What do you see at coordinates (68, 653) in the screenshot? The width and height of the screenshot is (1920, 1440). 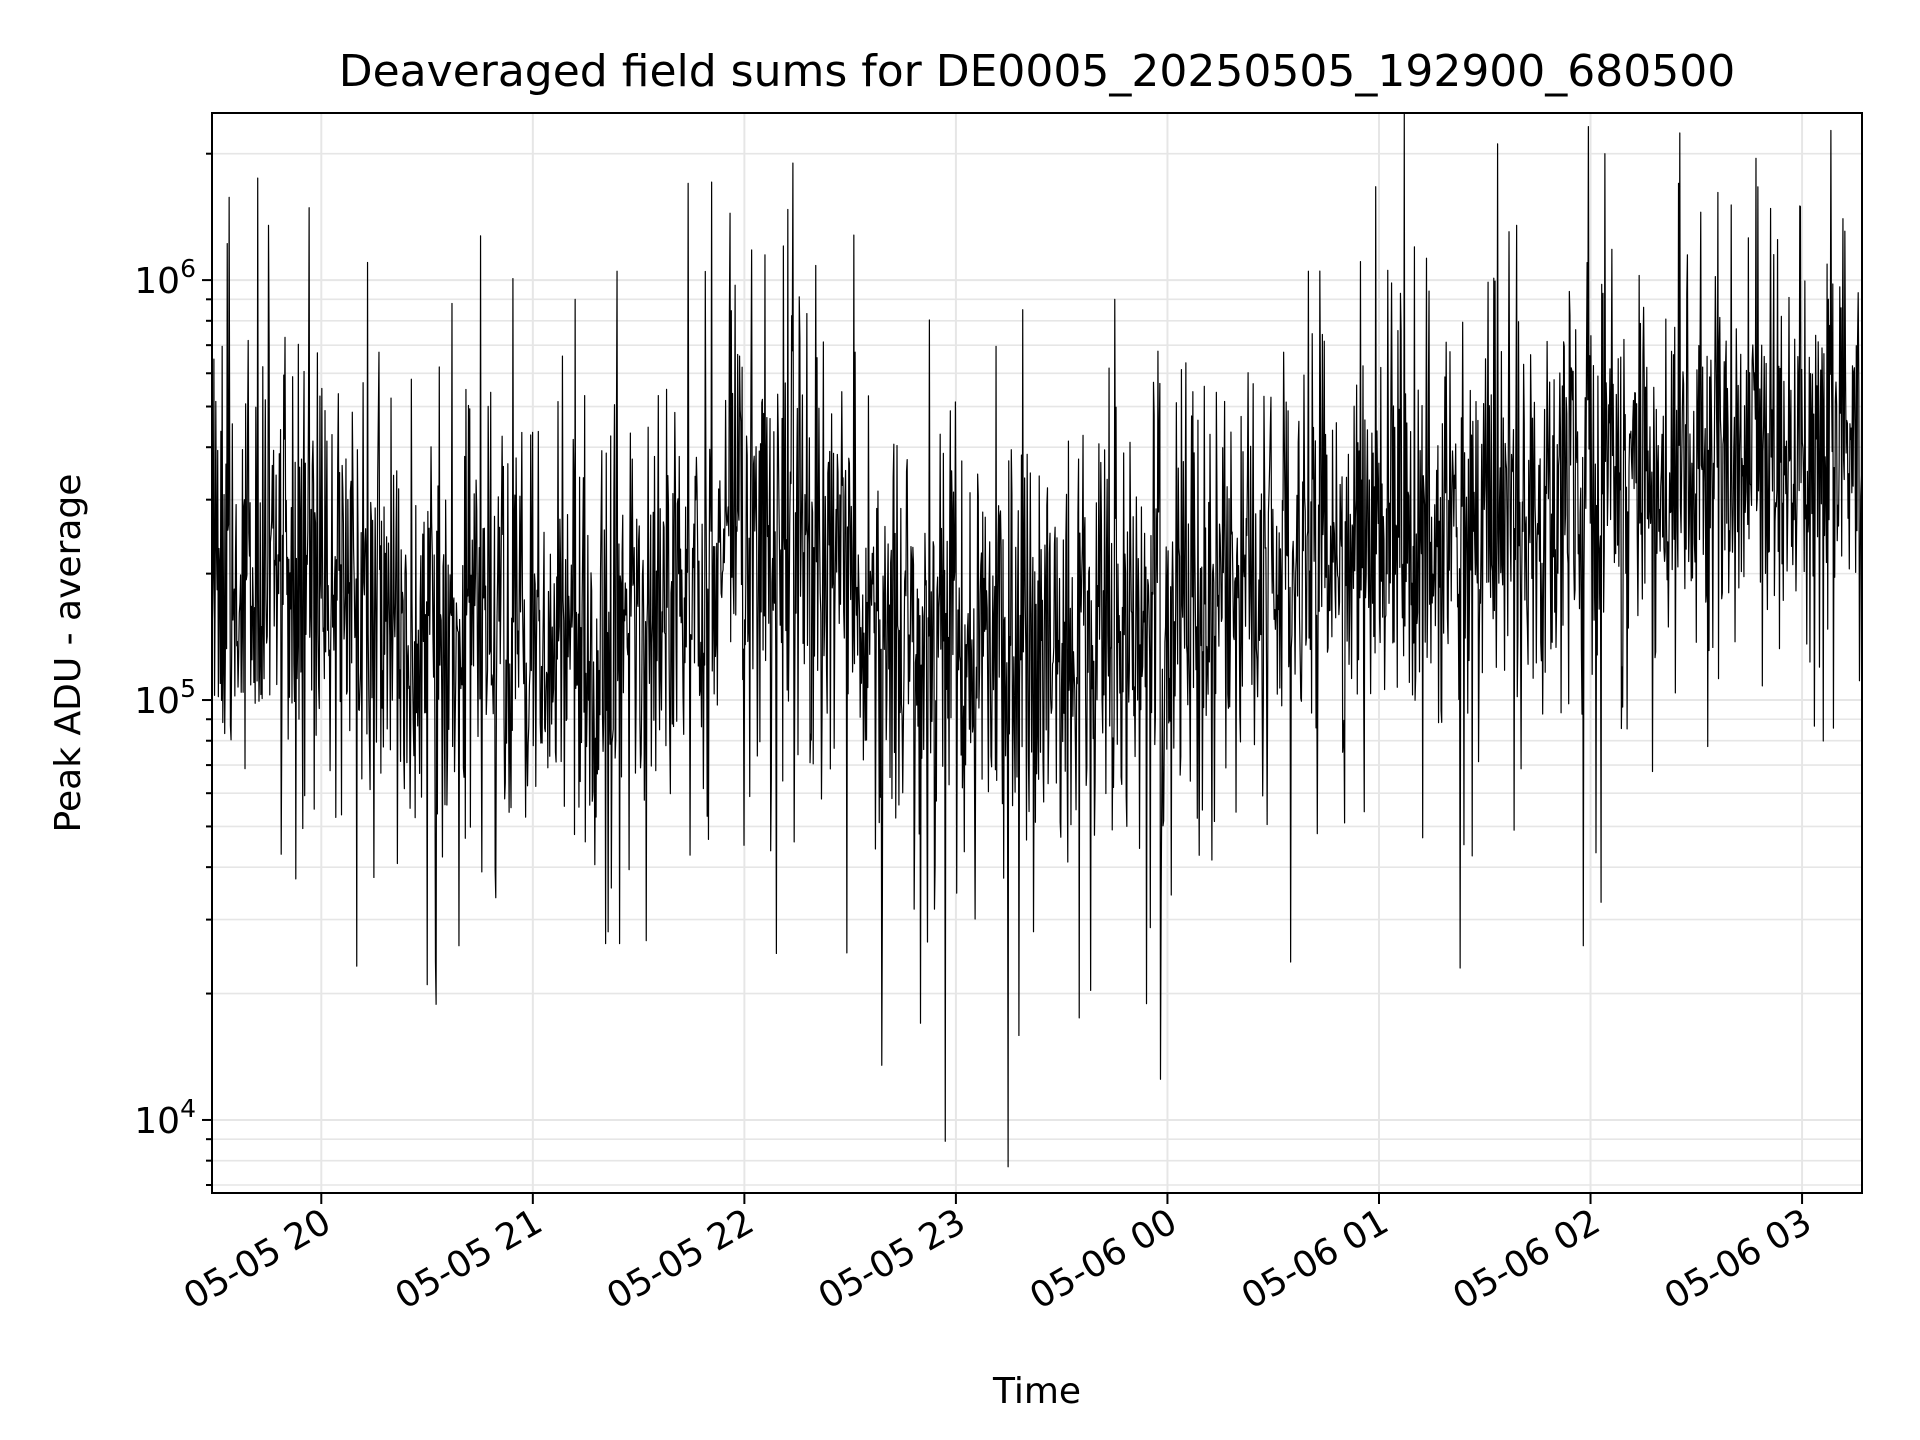 I see `y-axis-label: Peak ADU - average` at bounding box center [68, 653].